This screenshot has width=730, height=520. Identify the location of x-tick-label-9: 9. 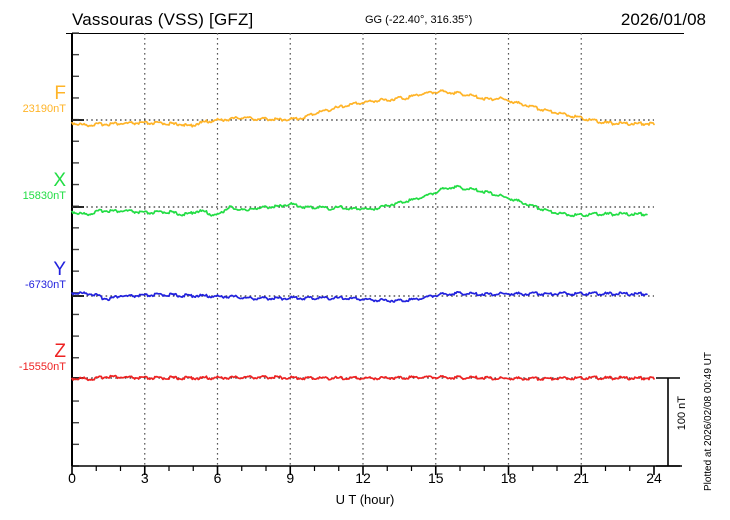
(290, 478).